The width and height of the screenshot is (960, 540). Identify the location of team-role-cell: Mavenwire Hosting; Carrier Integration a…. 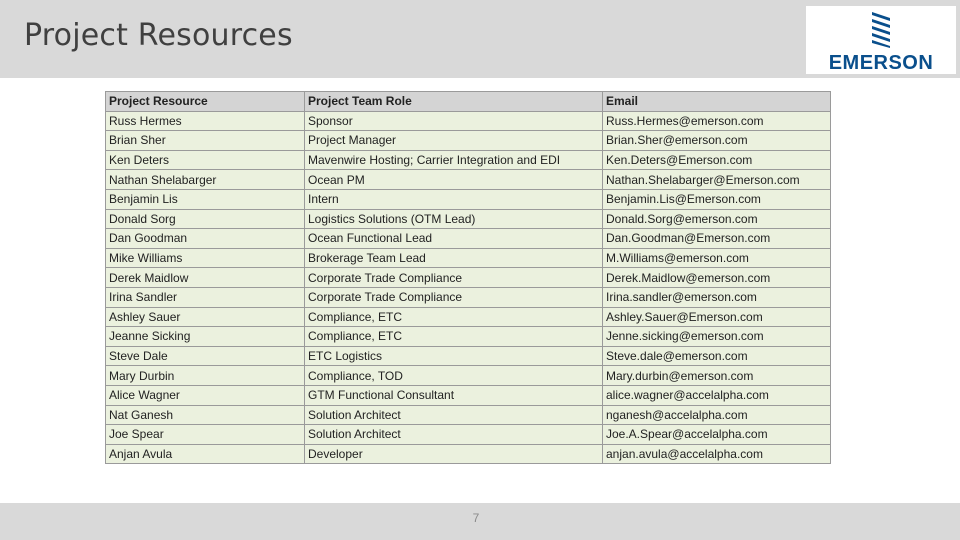
(453, 160).